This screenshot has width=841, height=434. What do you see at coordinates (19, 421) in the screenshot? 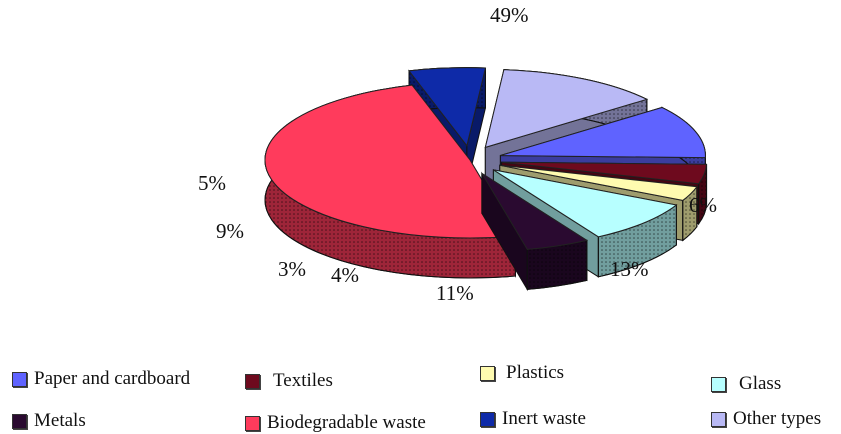
I see `legend-swatch-metals` at bounding box center [19, 421].